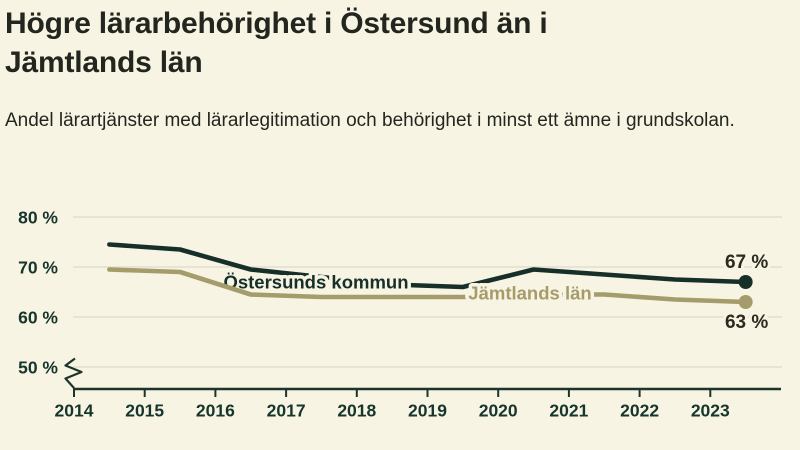  What do you see at coordinates (73, 373) in the screenshot?
I see `axis-break-zigzag-icon` at bounding box center [73, 373].